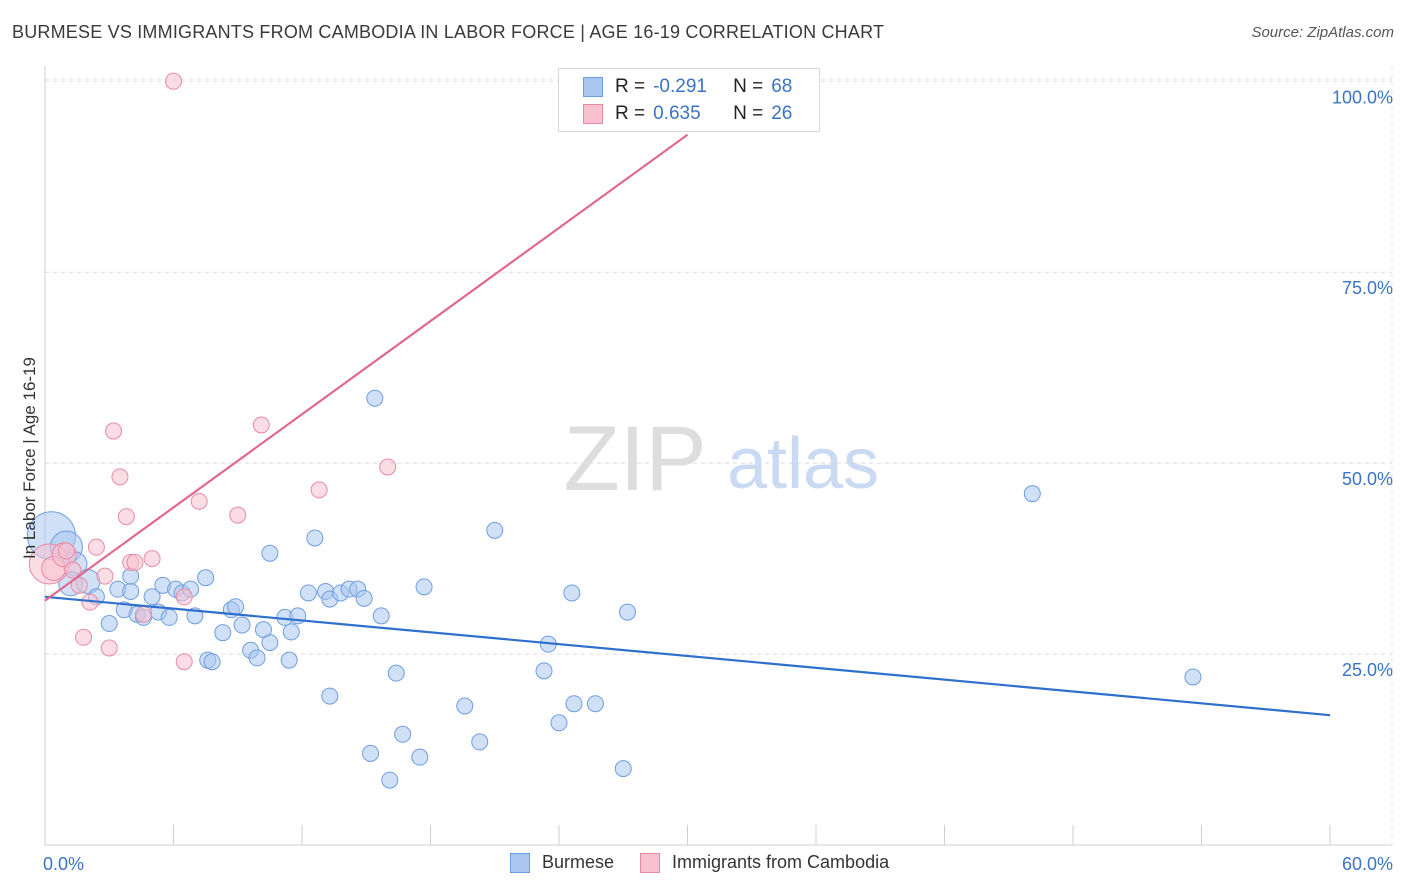  What do you see at coordinates (782, 86) in the screenshot?
I see `legend-n-value-burmese: 68` at bounding box center [782, 86].